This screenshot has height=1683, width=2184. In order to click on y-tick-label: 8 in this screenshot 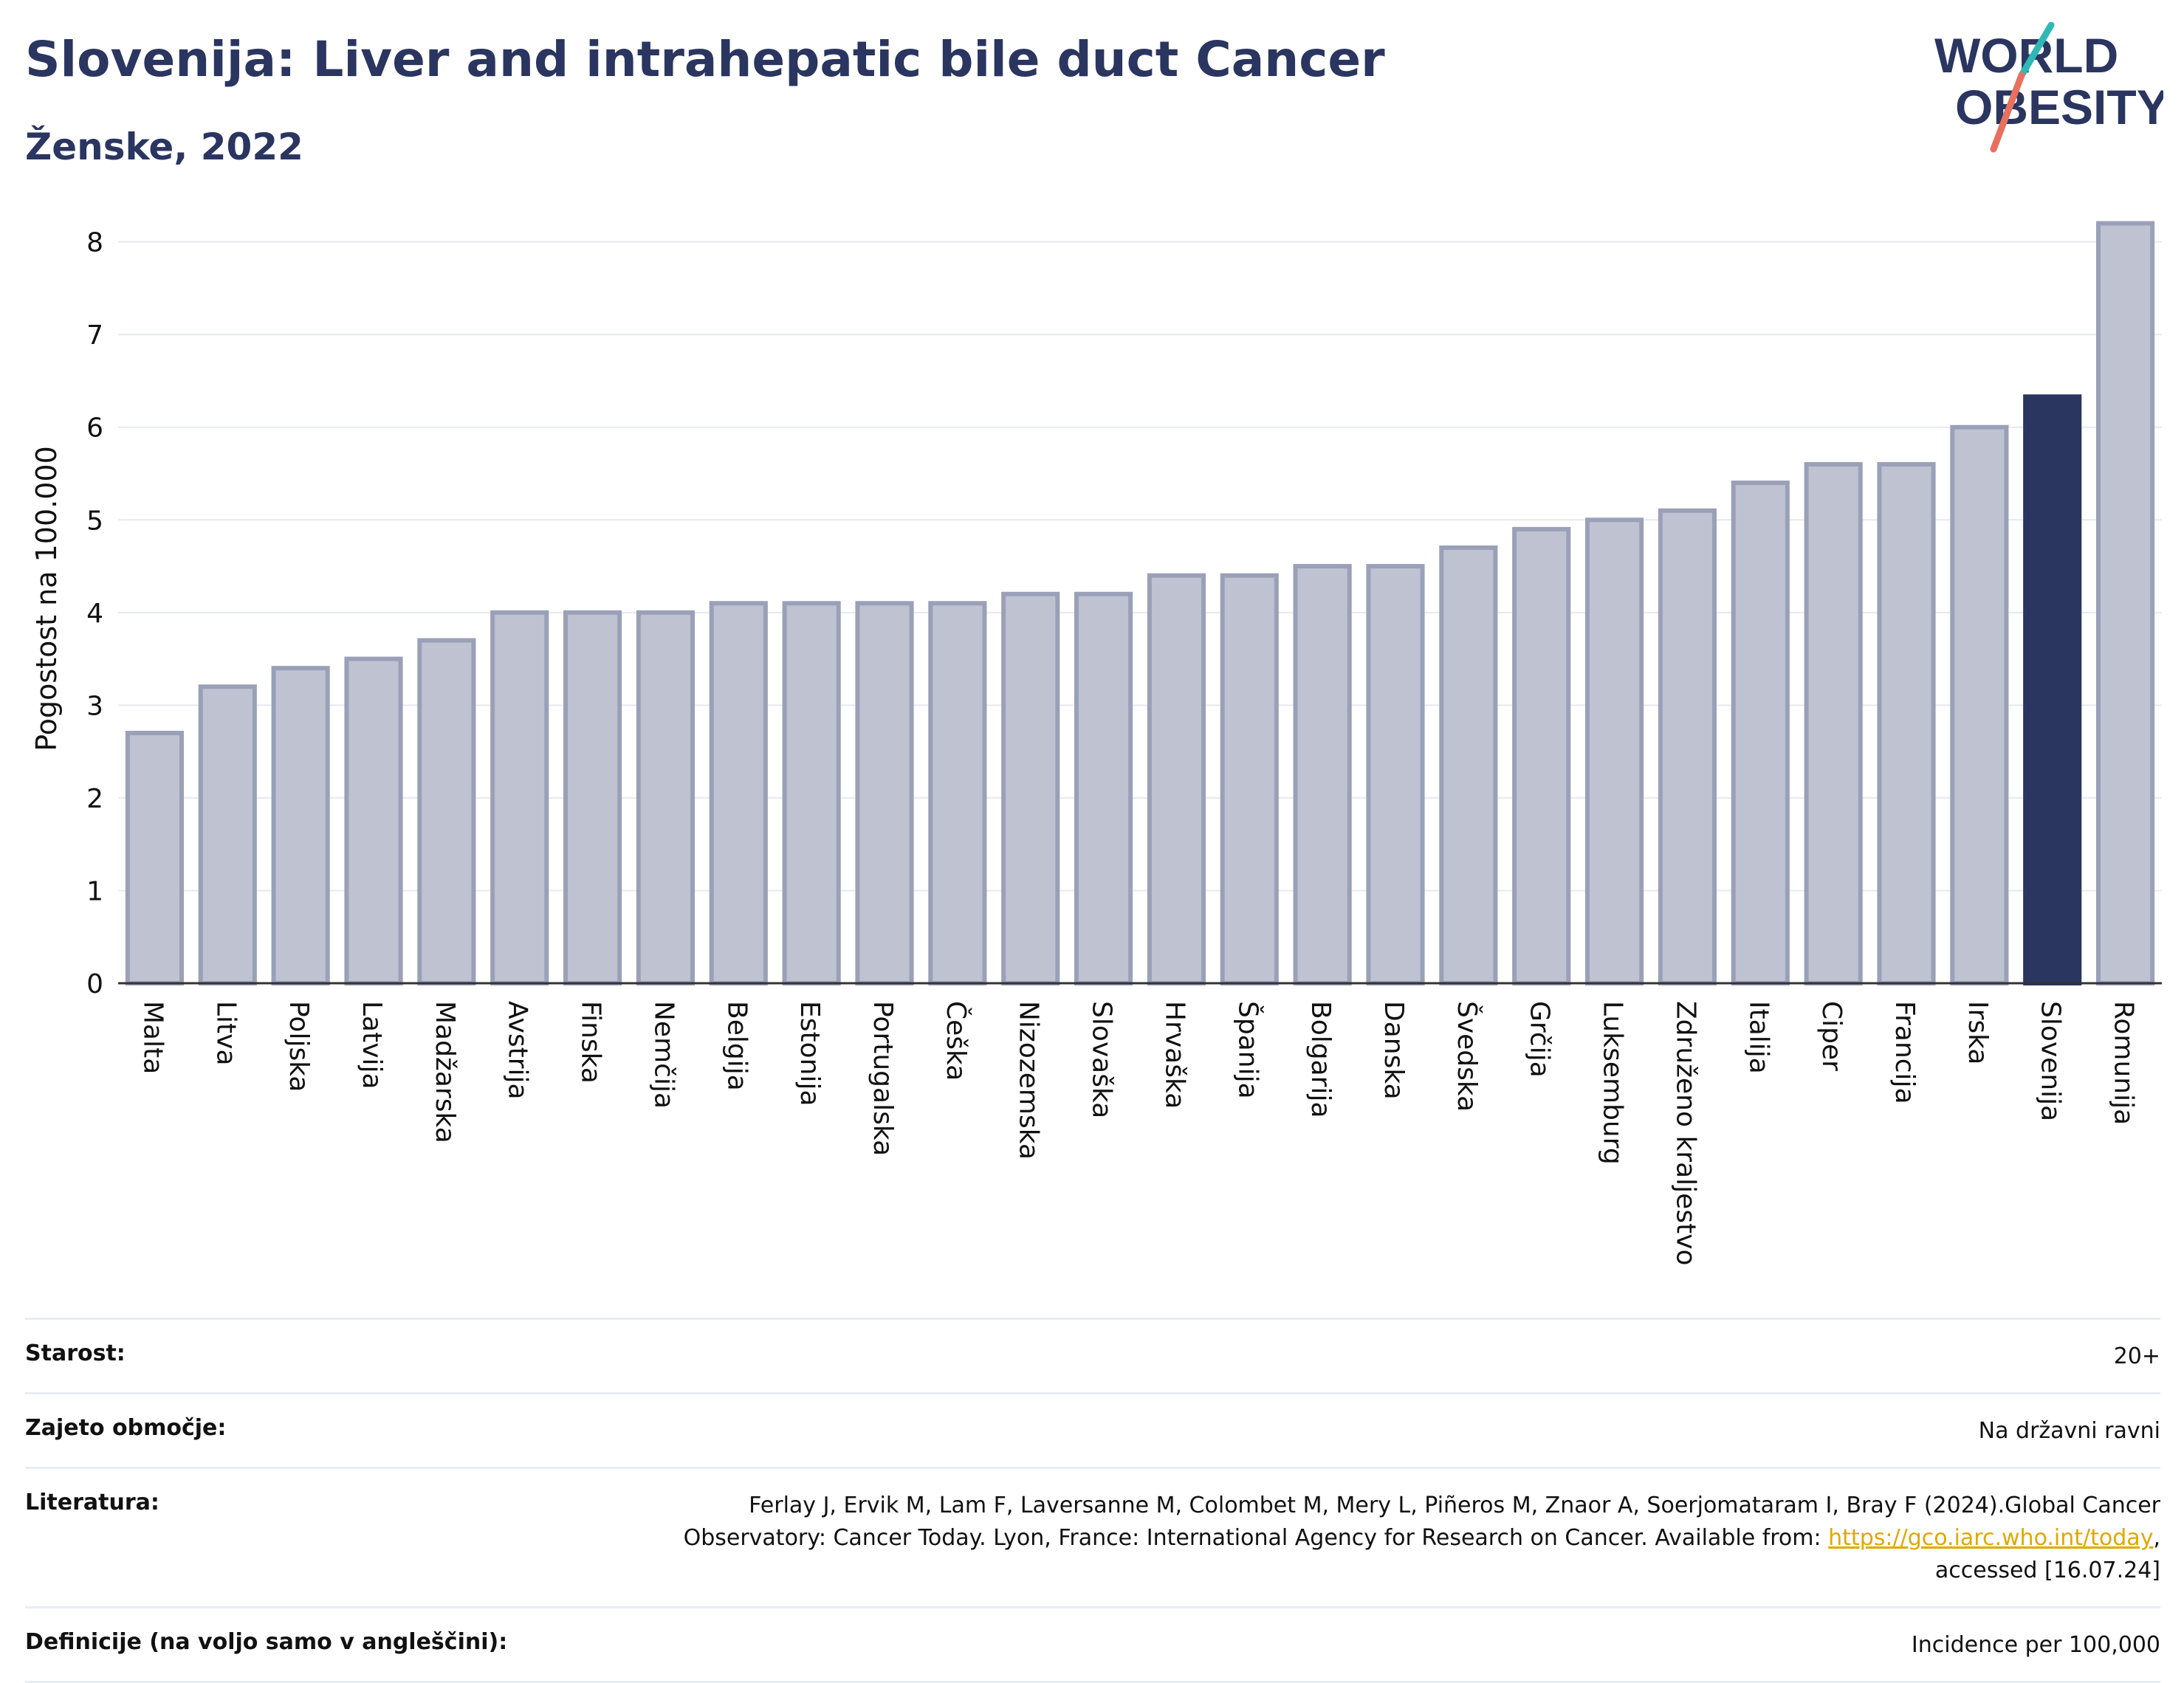, I will do `click(95, 243)`.